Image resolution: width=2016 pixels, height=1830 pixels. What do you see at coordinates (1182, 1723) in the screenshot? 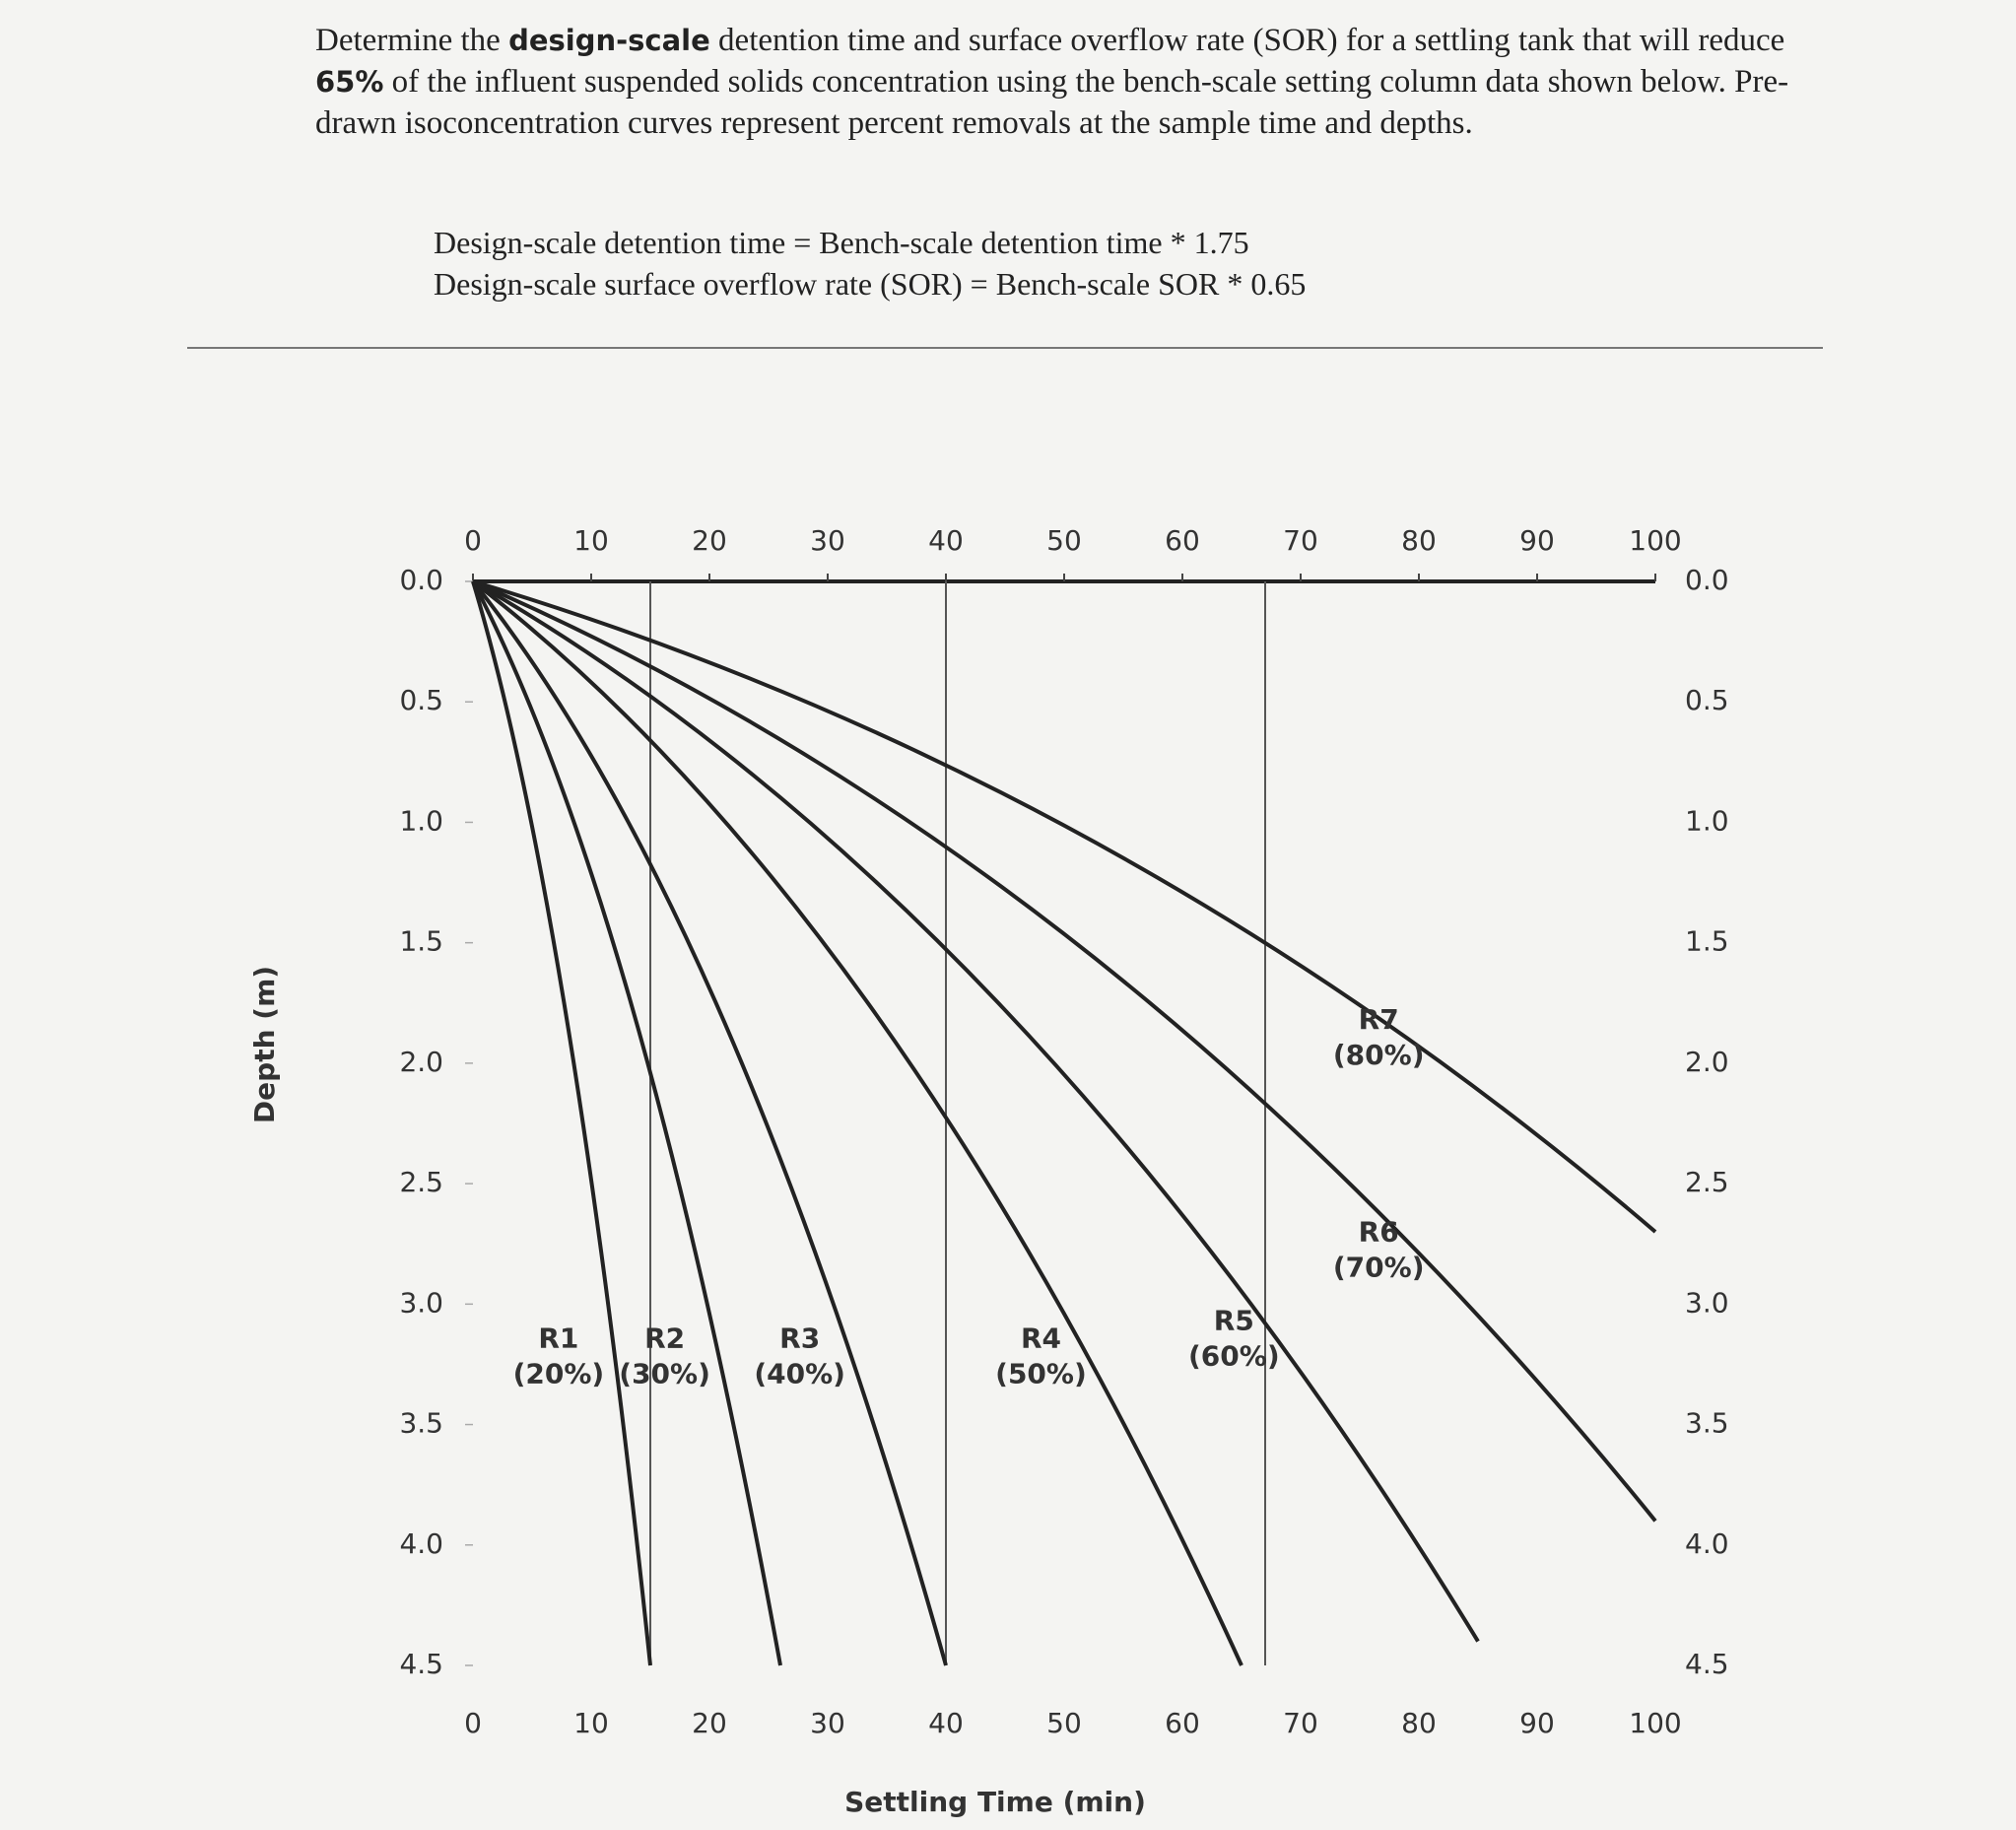
I see `x-tick-label-bottom: 60` at bounding box center [1182, 1723].